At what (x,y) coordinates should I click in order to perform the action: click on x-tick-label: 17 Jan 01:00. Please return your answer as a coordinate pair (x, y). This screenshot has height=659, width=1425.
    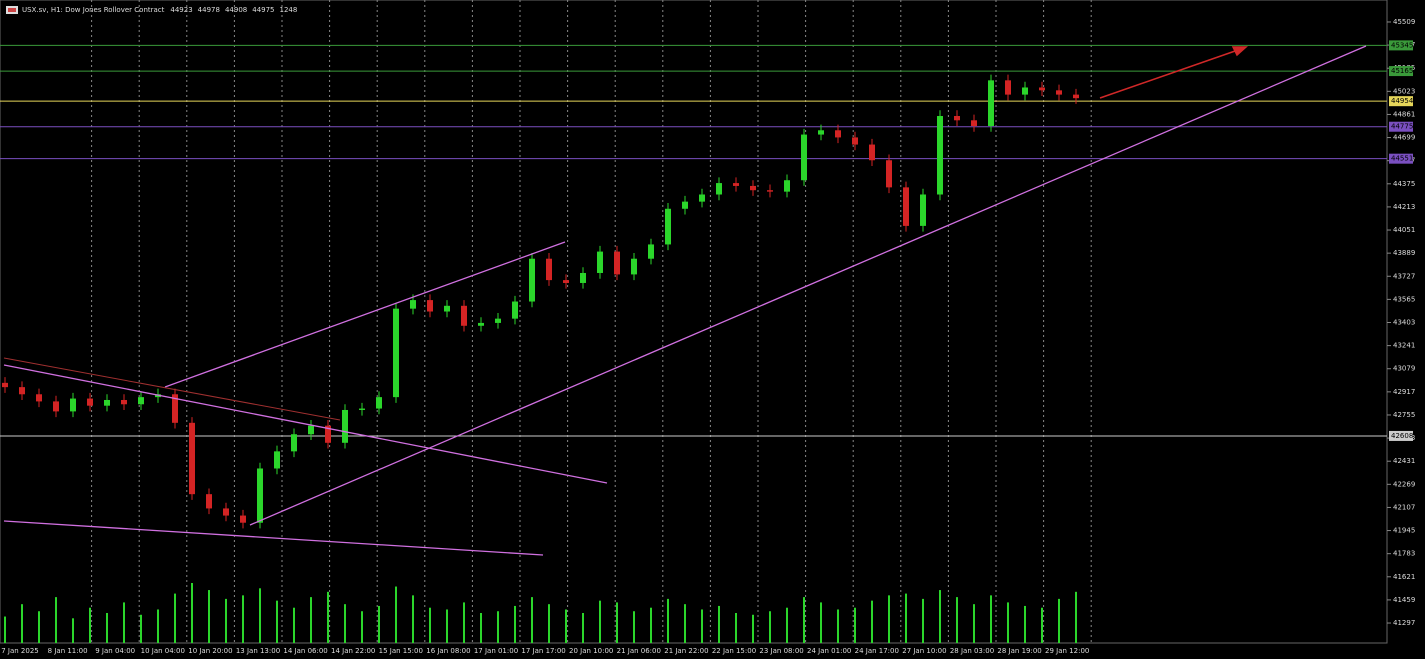
    Looking at the image, I should click on (496, 651).